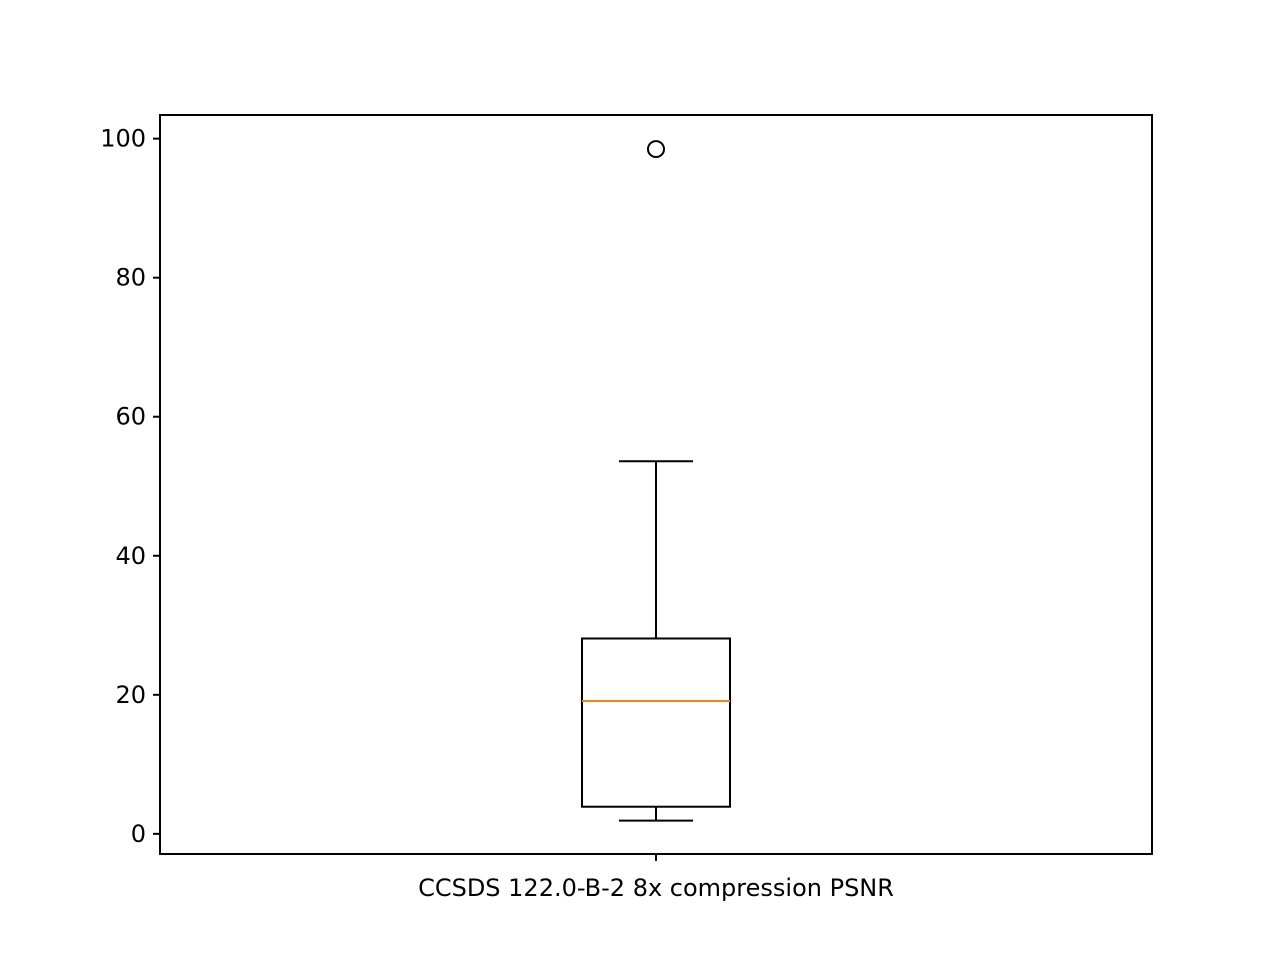 This screenshot has height=960, width=1280. What do you see at coordinates (138, 834) in the screenshot?
I see `y-tick-label: 0` at bounding box center [138, 834].